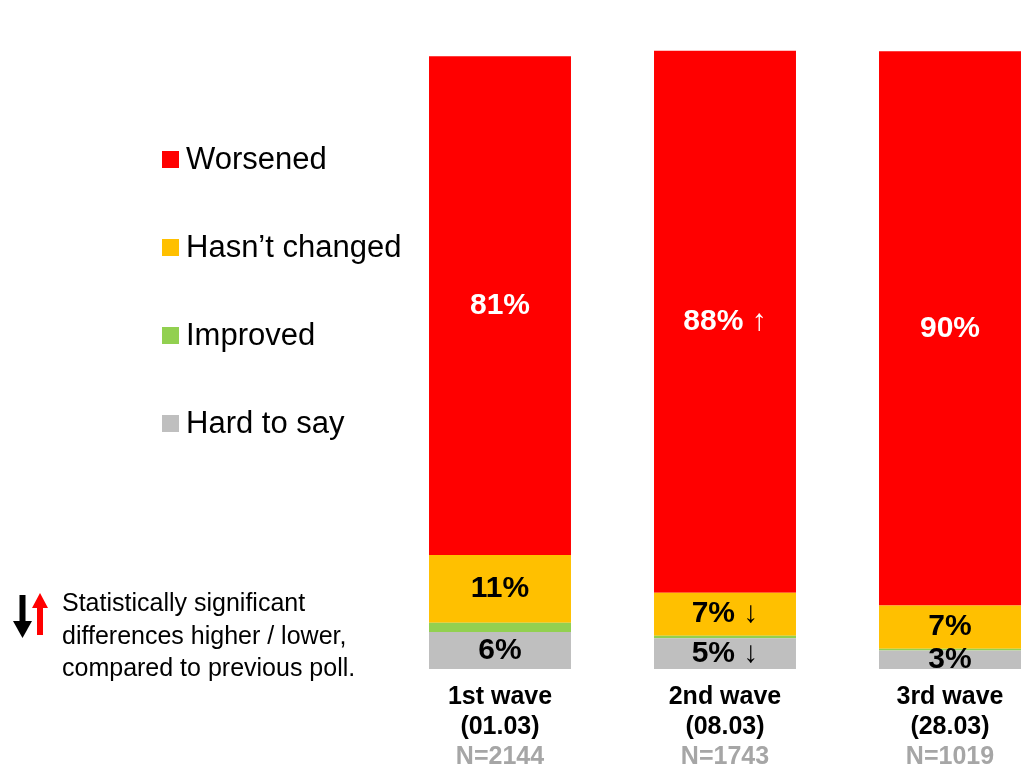 This screenshot has width=1023, height=770. Describe the element at coordinates (725, 319) in the screenshot. I see `data-label: 88% ↑` at that location.